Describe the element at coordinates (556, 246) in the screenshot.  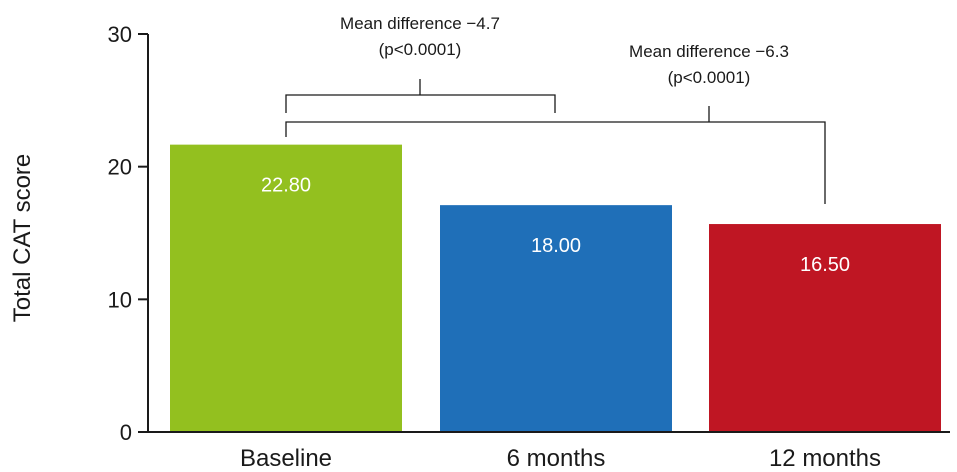
I see `bar-value-label: 18.00` at that location.